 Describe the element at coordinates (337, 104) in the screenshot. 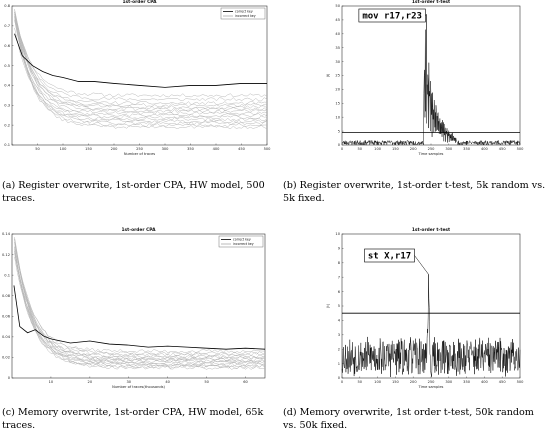

I see `y-tick-label: 15` at that location.